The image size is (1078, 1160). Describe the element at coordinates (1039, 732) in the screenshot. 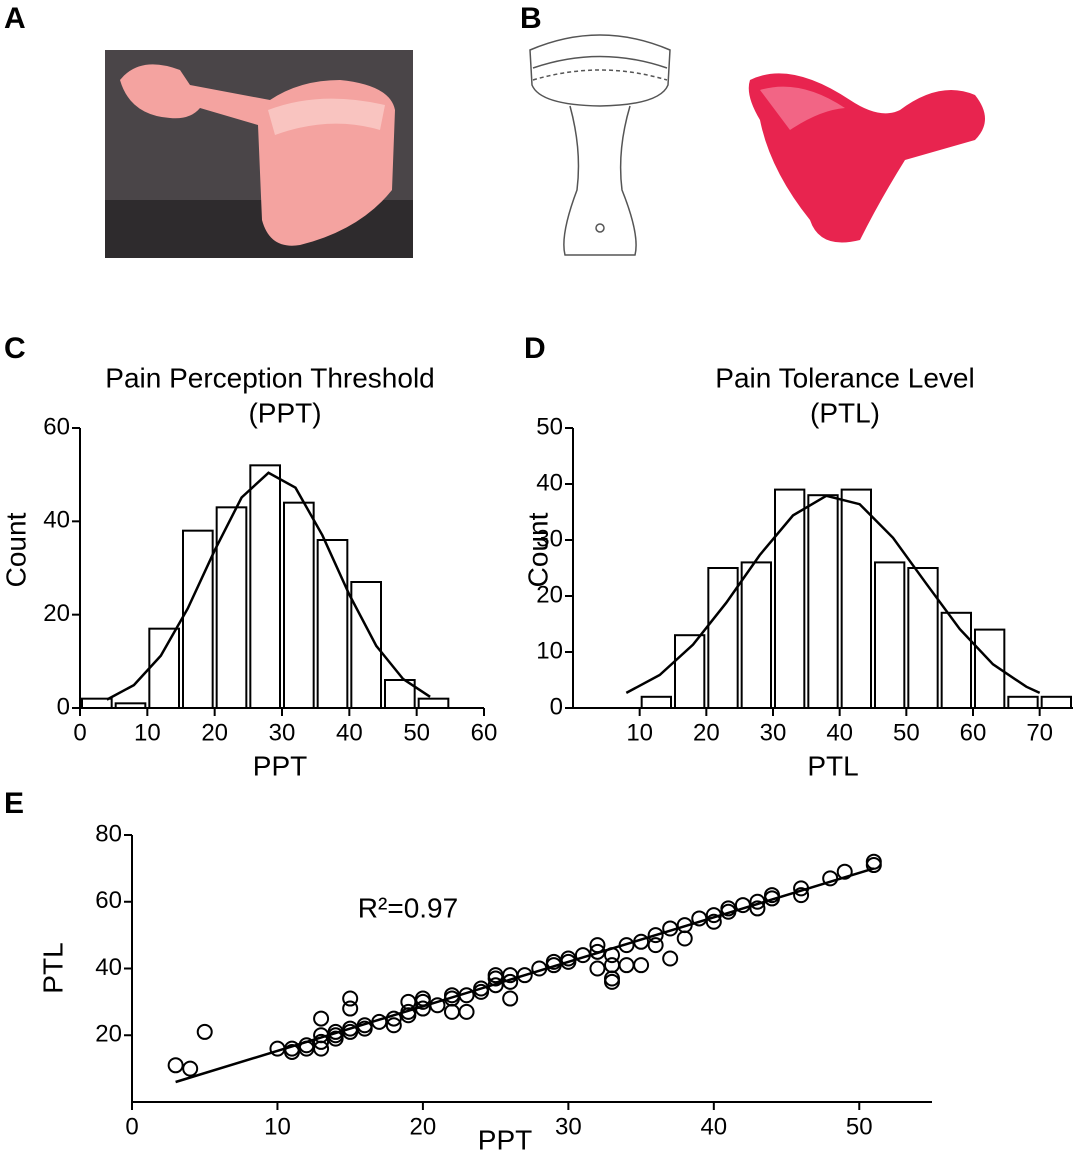

I see `x-tick-label: 70` at that location.